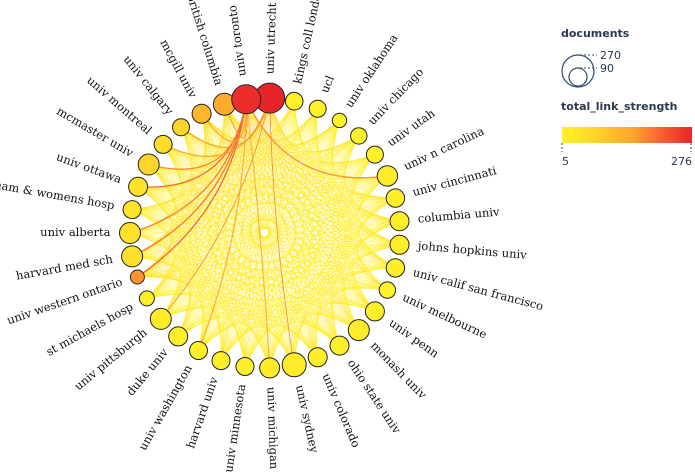 The width and height of the screenshot is (695, 476). Describe the element at coordinates (198, 350) in the screenshot. I see `node-univ-washington` at that location.